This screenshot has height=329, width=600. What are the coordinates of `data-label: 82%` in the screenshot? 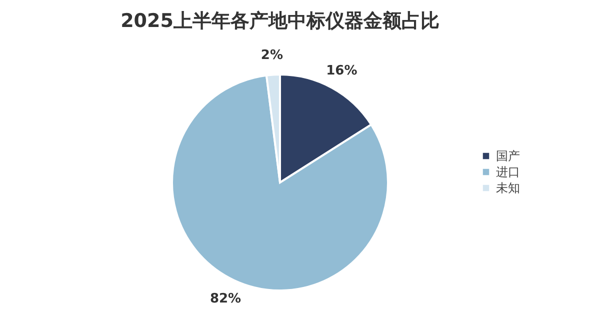 It's located at (226, 298).